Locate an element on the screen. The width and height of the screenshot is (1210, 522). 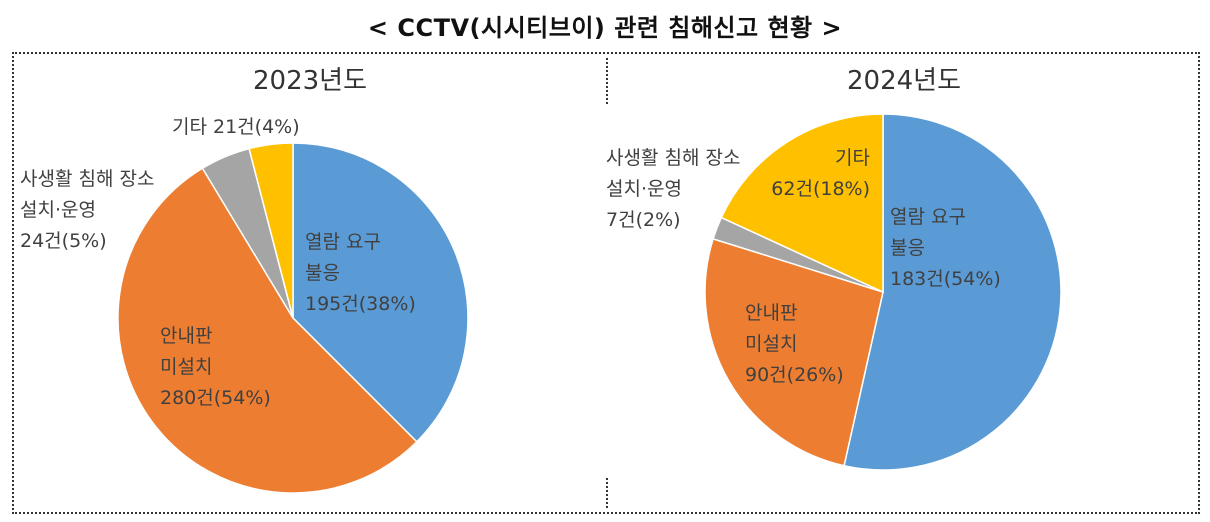
slice-label-line-0-0-2: 195건(38%) is located at coordinates (360, 304).